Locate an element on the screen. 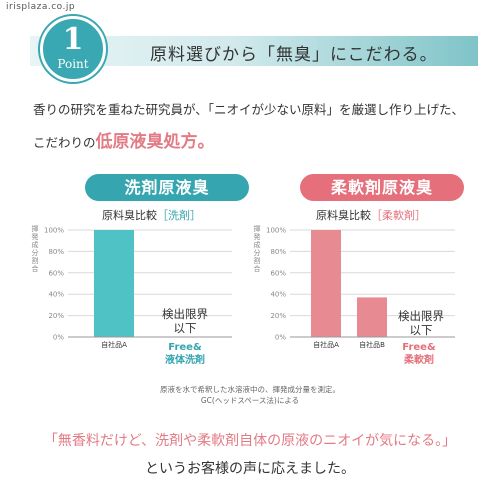 This screenshot has height=500, width=500. detergent-chart-title: 洗剤原液臭 is located at coordinates (167, 187).